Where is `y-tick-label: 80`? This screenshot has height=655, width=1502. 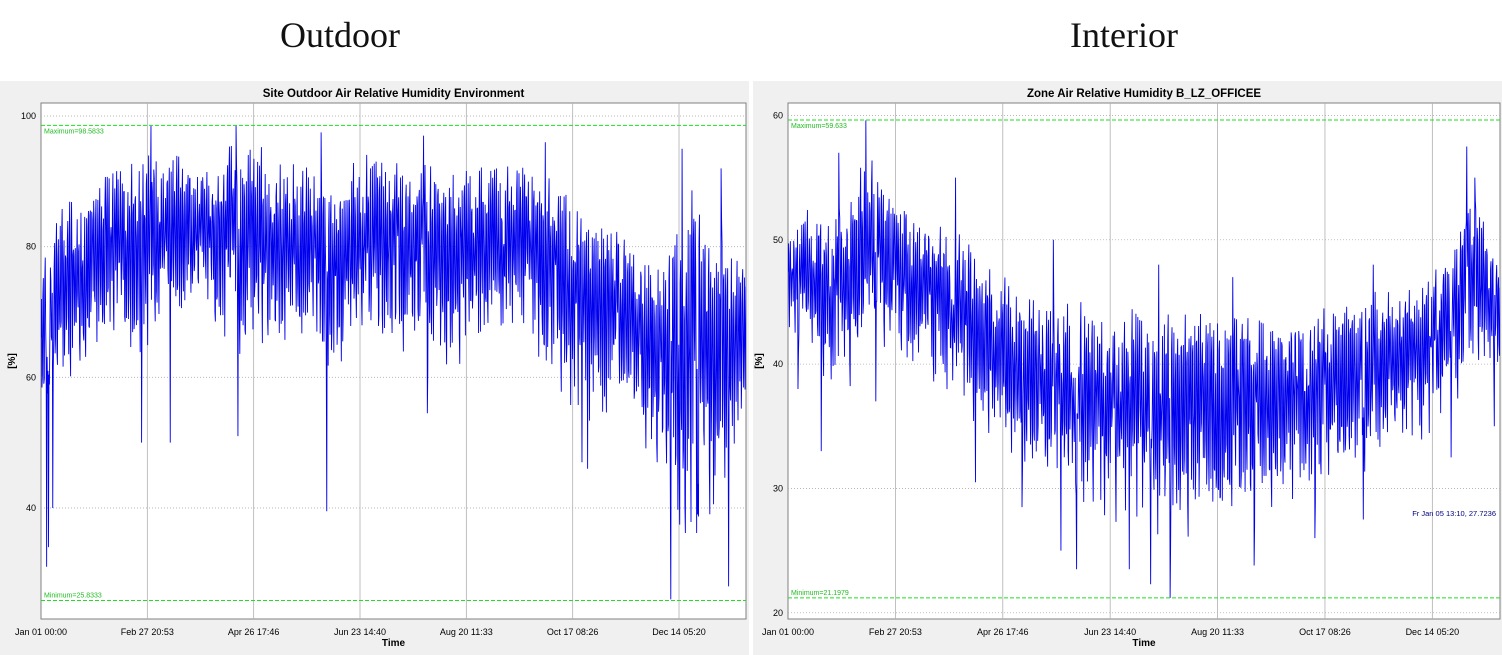
y-tick-label: 80 is located at coordinates (31, 247).